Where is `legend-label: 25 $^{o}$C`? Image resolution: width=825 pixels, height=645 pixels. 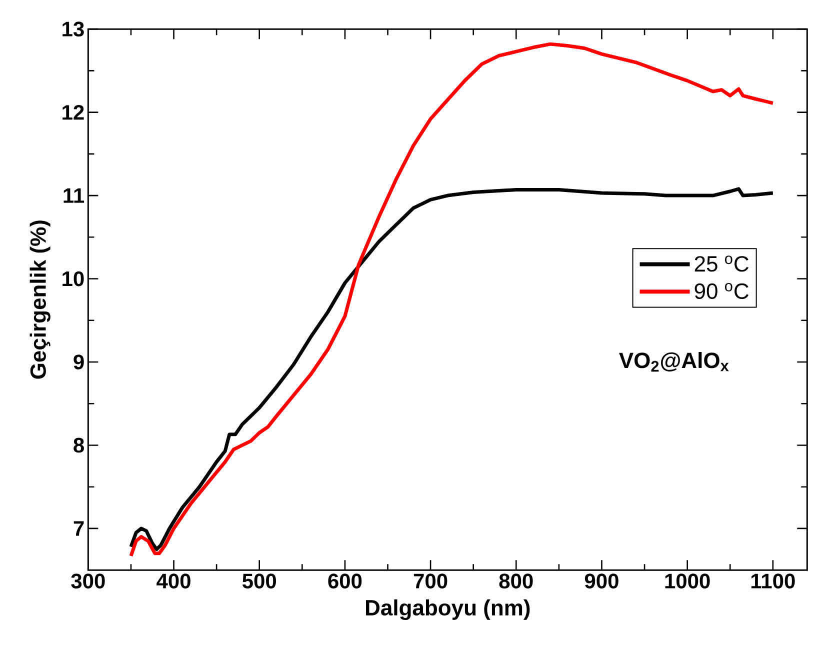
legend-label: 25 $^{o}$C is located at coordinates (721, 264).